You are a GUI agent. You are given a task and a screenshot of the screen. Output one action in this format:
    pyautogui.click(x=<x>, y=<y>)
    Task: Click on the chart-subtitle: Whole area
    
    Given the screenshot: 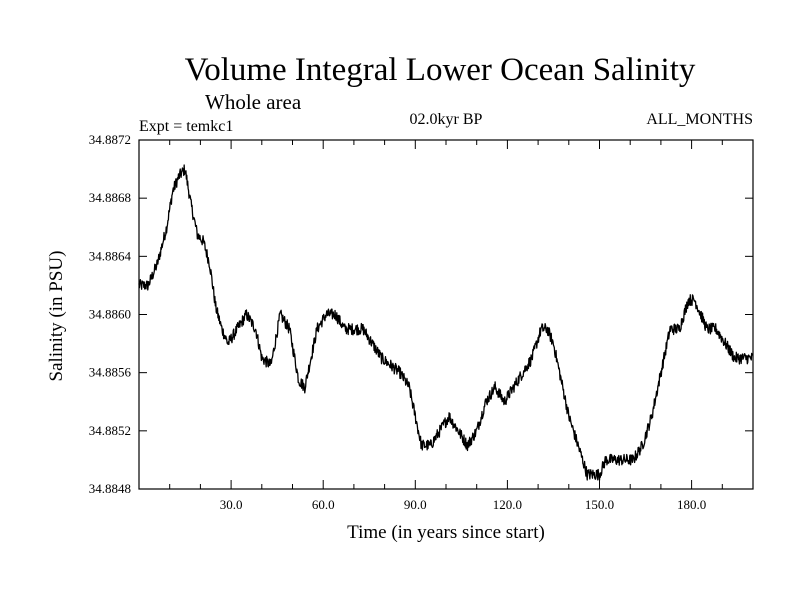 What is the action you would take?
    pyautogui.click(x=253, y=102)
    